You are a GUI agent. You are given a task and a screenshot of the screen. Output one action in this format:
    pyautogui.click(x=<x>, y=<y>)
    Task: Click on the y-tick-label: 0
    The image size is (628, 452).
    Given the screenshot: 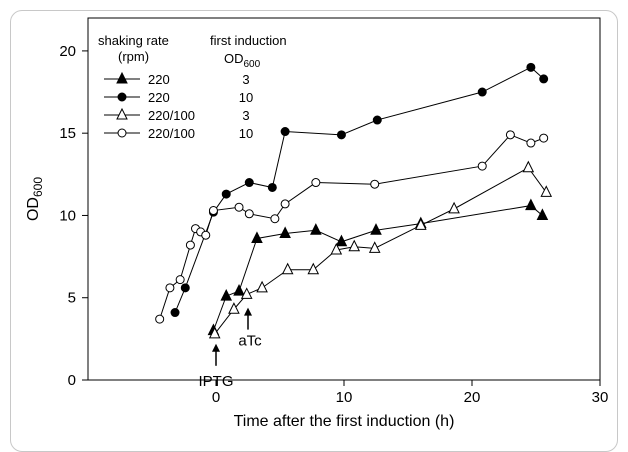 What is the action you would take?
    pyautogui.click(x=72, y=380)
    